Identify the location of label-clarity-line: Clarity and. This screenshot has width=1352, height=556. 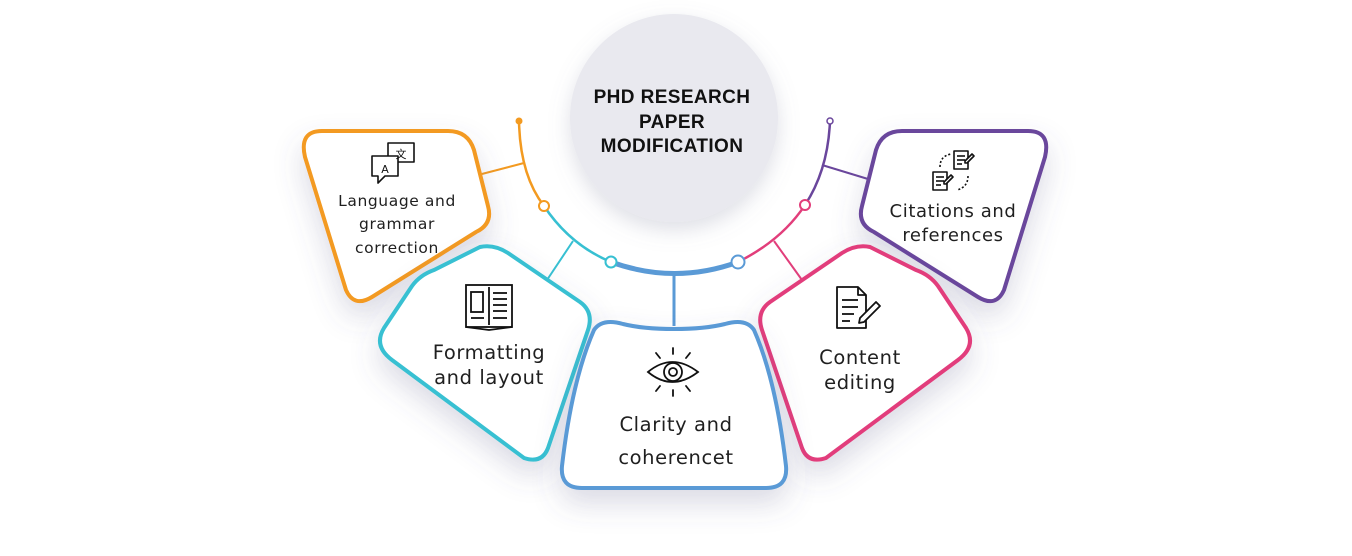
(676, 424).